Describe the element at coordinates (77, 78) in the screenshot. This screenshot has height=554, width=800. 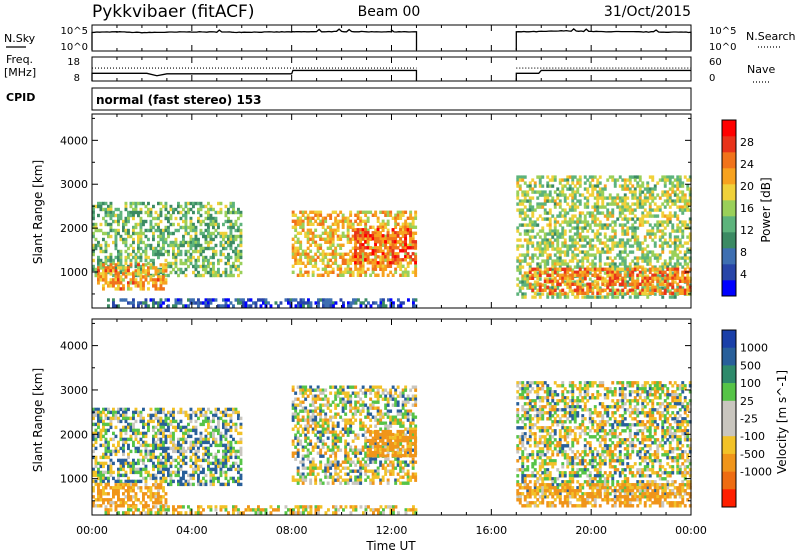
I see `freq-tick-bottom: 8` at that location.